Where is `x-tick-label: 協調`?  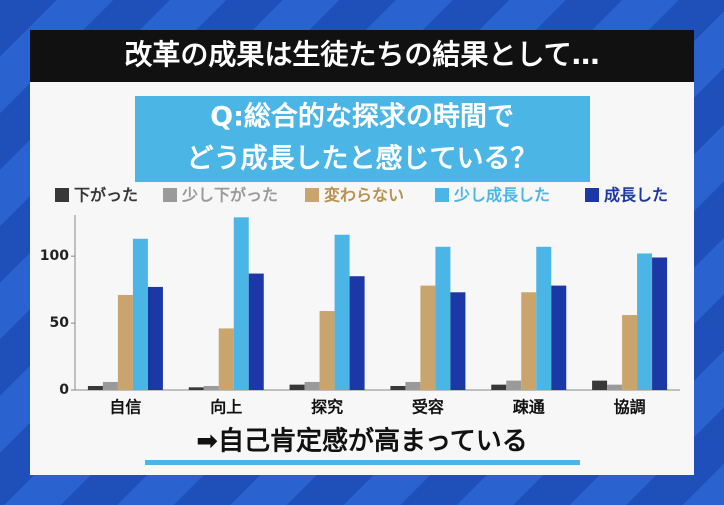 x-tick-label: 協調 is located at coordinates (630, 407).